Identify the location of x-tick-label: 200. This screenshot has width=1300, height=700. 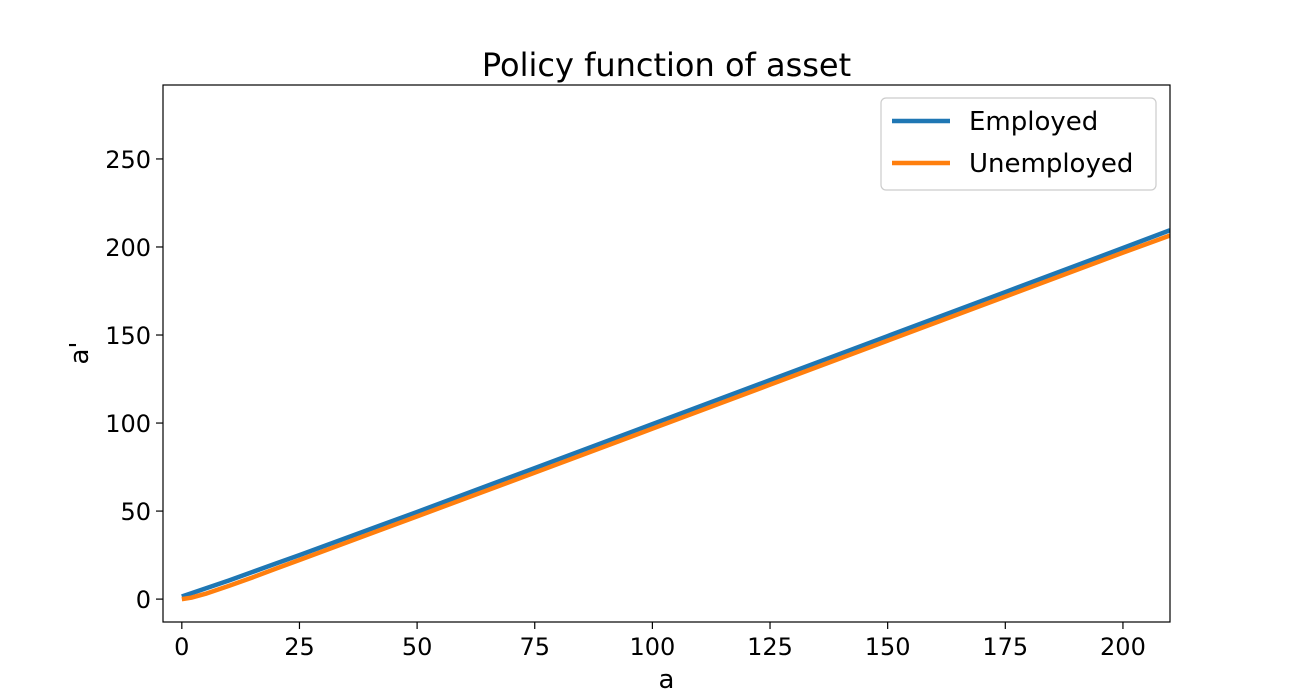
(1123, 647).